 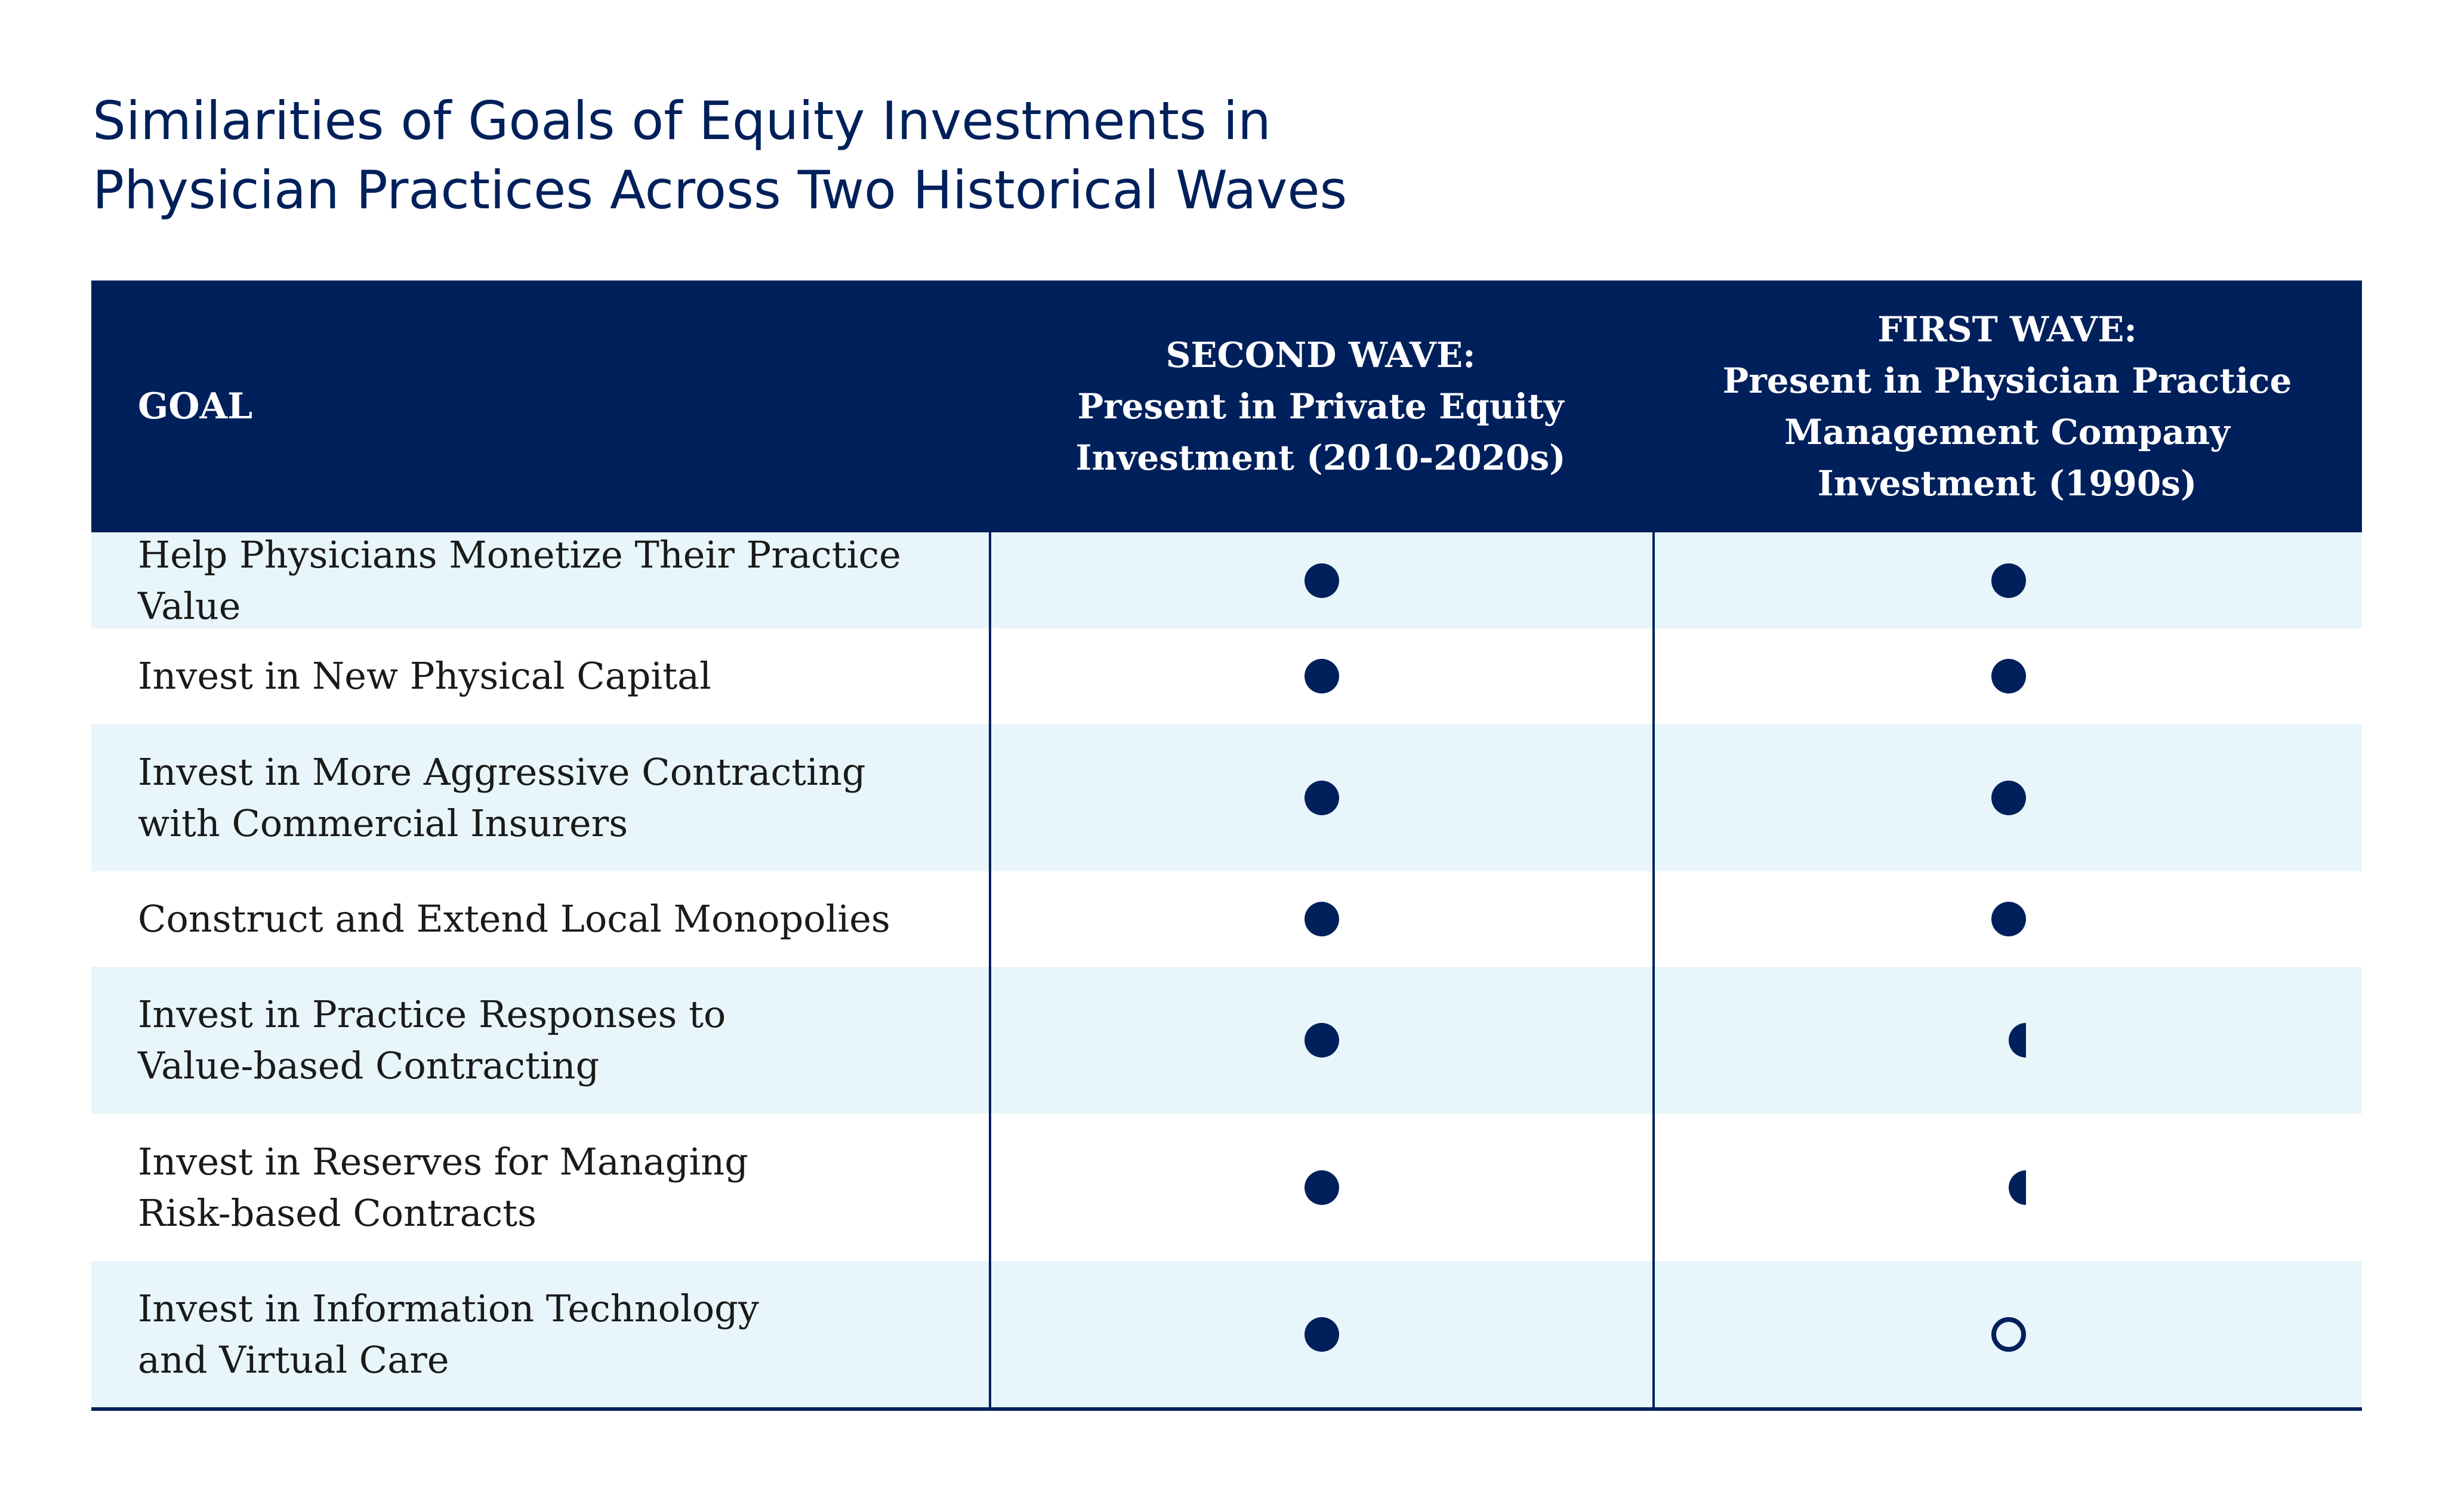 I want to click on table-bottom-border, so click(x=1226, y=1409).